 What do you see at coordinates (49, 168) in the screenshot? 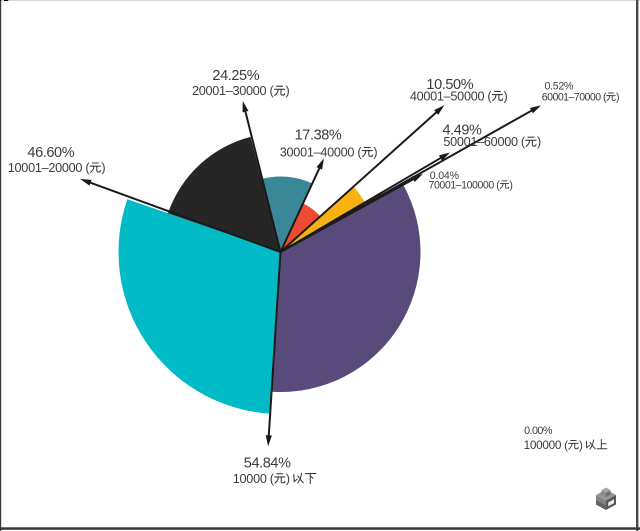
I see `svg-text: 10001–20000 (` at bounding box center [49, 168].